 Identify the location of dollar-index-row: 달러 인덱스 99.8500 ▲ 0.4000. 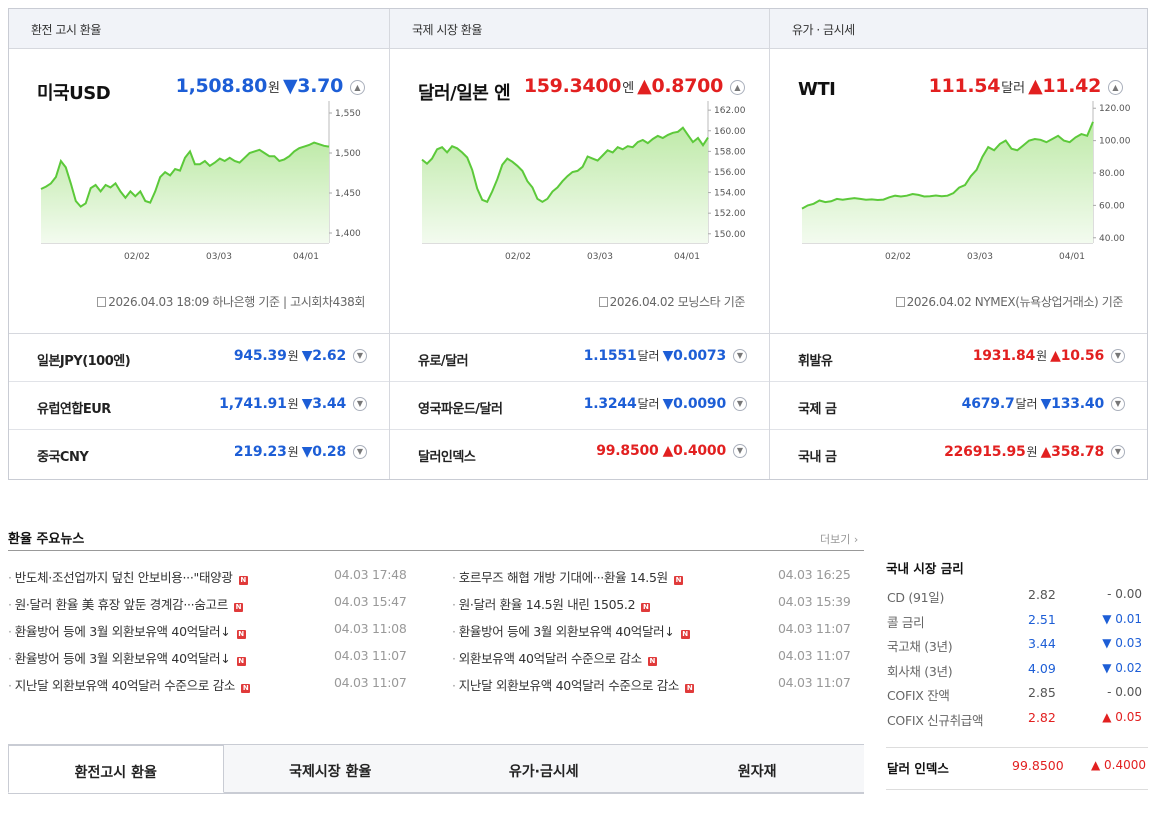
(1017, 770).